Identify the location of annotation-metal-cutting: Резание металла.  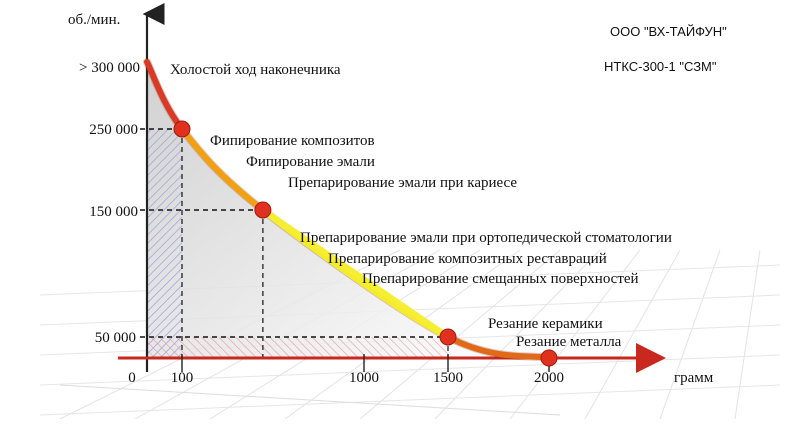
(569, 342).